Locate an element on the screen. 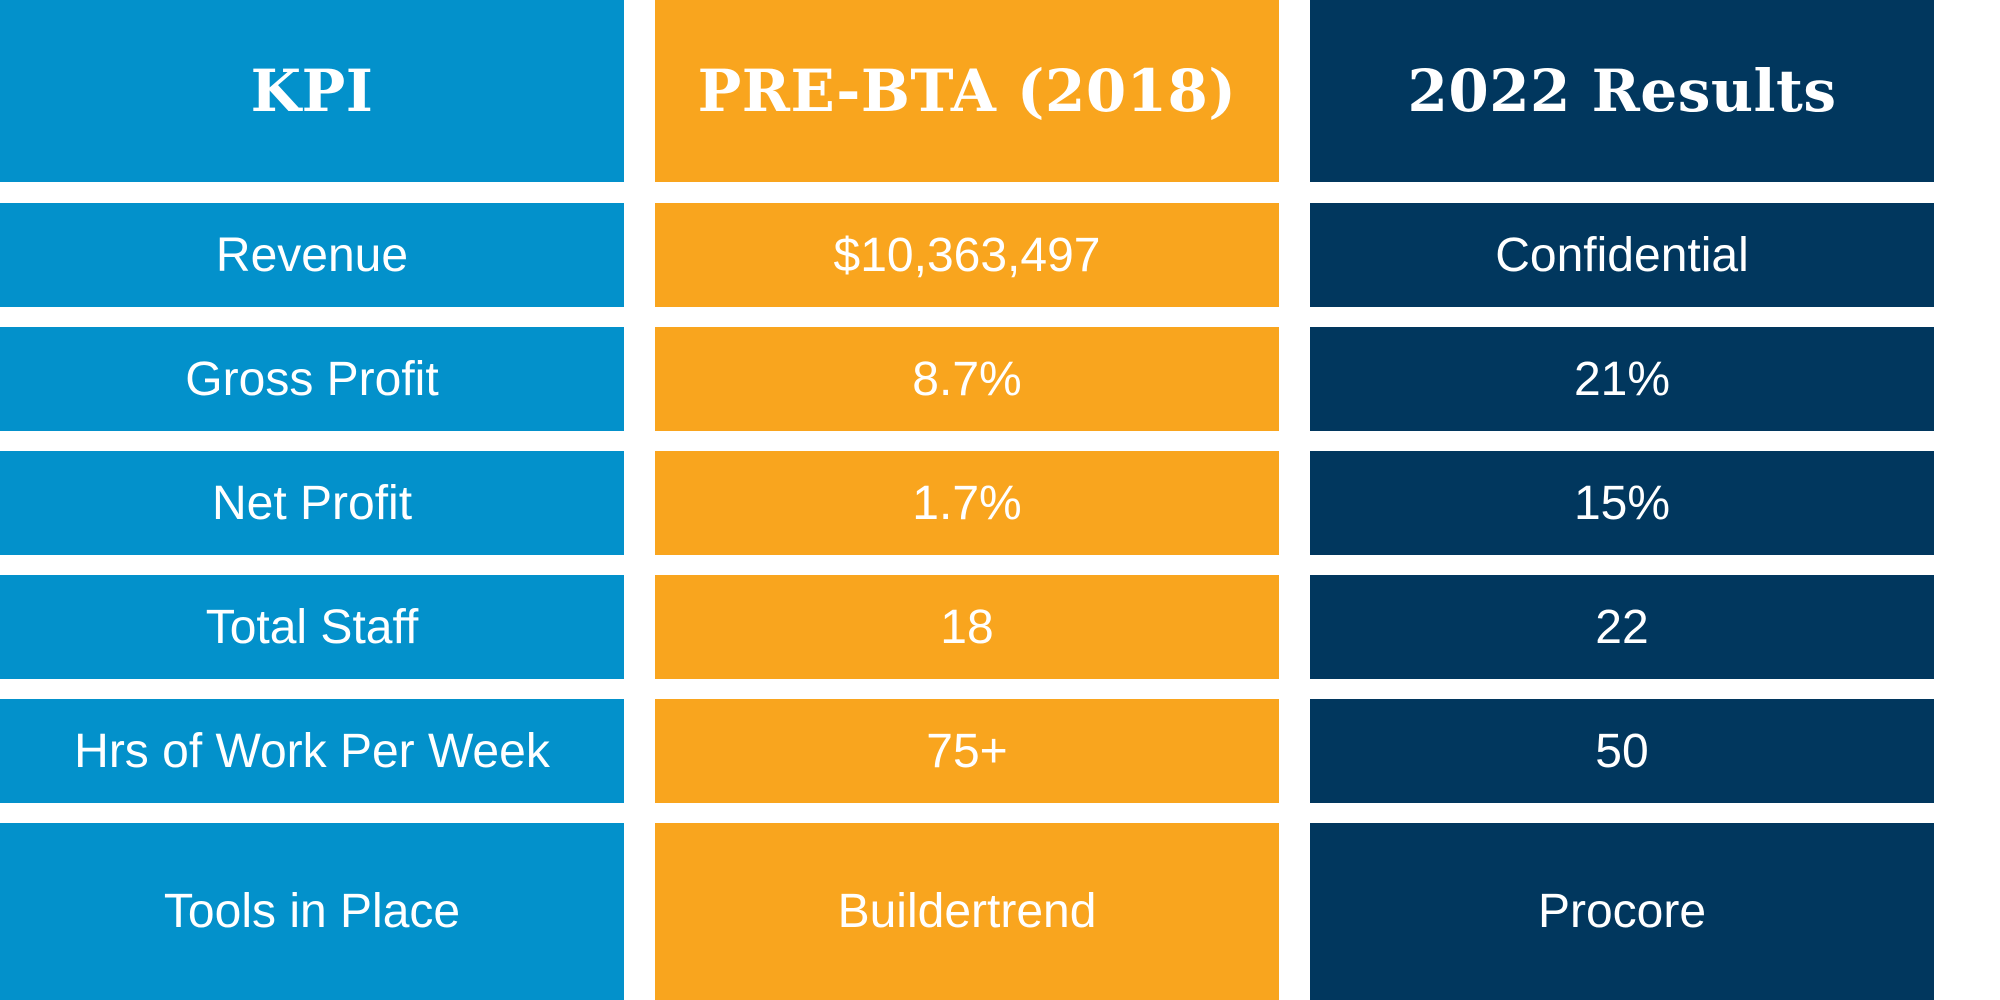  header-results-2022: 2022 Results is located at coordinates (1622, 91).